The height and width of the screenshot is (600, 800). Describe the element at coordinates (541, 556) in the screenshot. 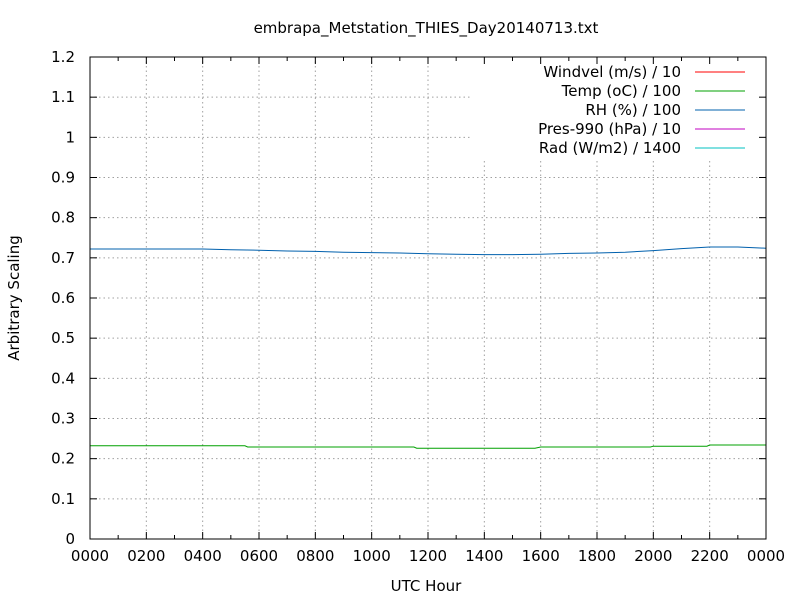

I see `x-tick-label: 1600` at that location.